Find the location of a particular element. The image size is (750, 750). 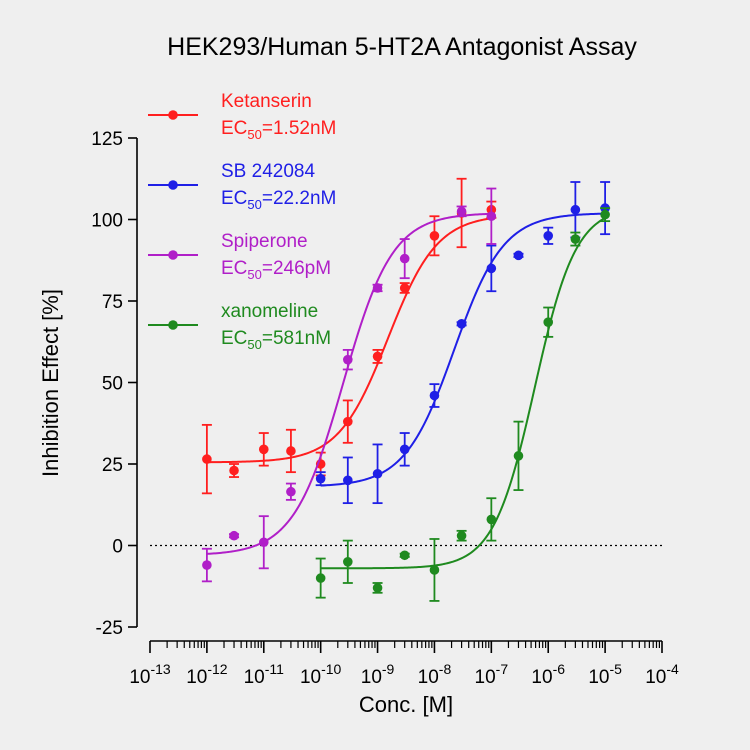

legend-ec50-label: EC50=1.52nM is located at coordinates (278, 130).